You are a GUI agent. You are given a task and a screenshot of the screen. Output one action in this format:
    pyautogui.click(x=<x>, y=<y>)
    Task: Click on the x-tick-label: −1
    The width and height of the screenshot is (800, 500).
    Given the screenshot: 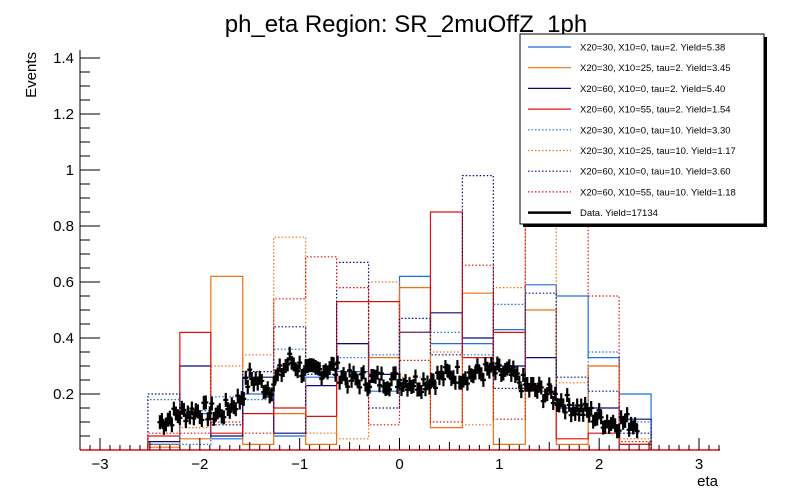 What is the action you would take?
    pyautogui.click(x=299, y=464)
    